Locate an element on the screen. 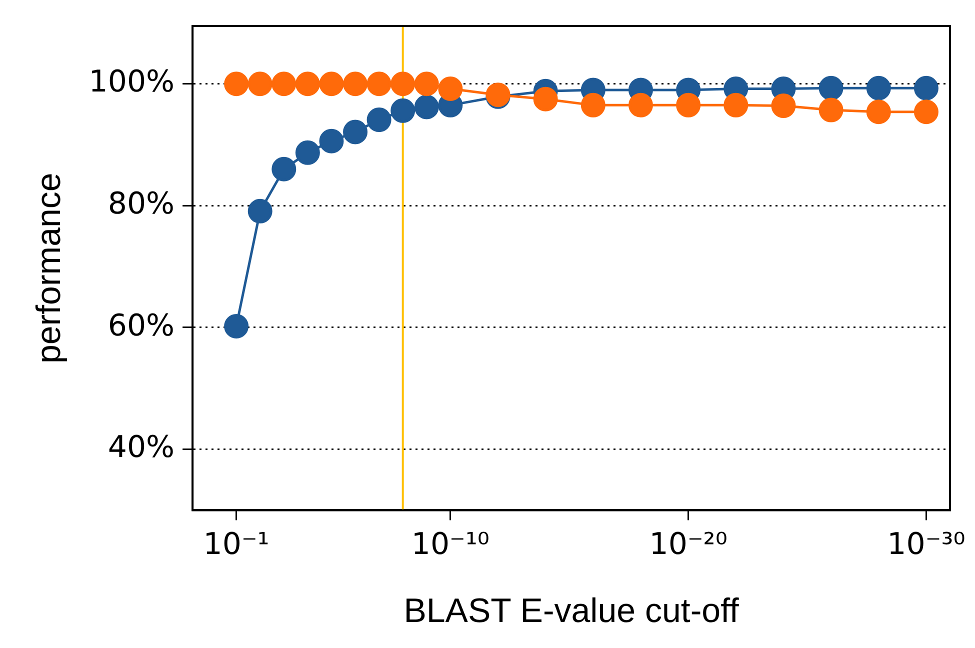 This screenshot has width=975, height=648. y-axis-title: performance is located at coordinates (49, 268).